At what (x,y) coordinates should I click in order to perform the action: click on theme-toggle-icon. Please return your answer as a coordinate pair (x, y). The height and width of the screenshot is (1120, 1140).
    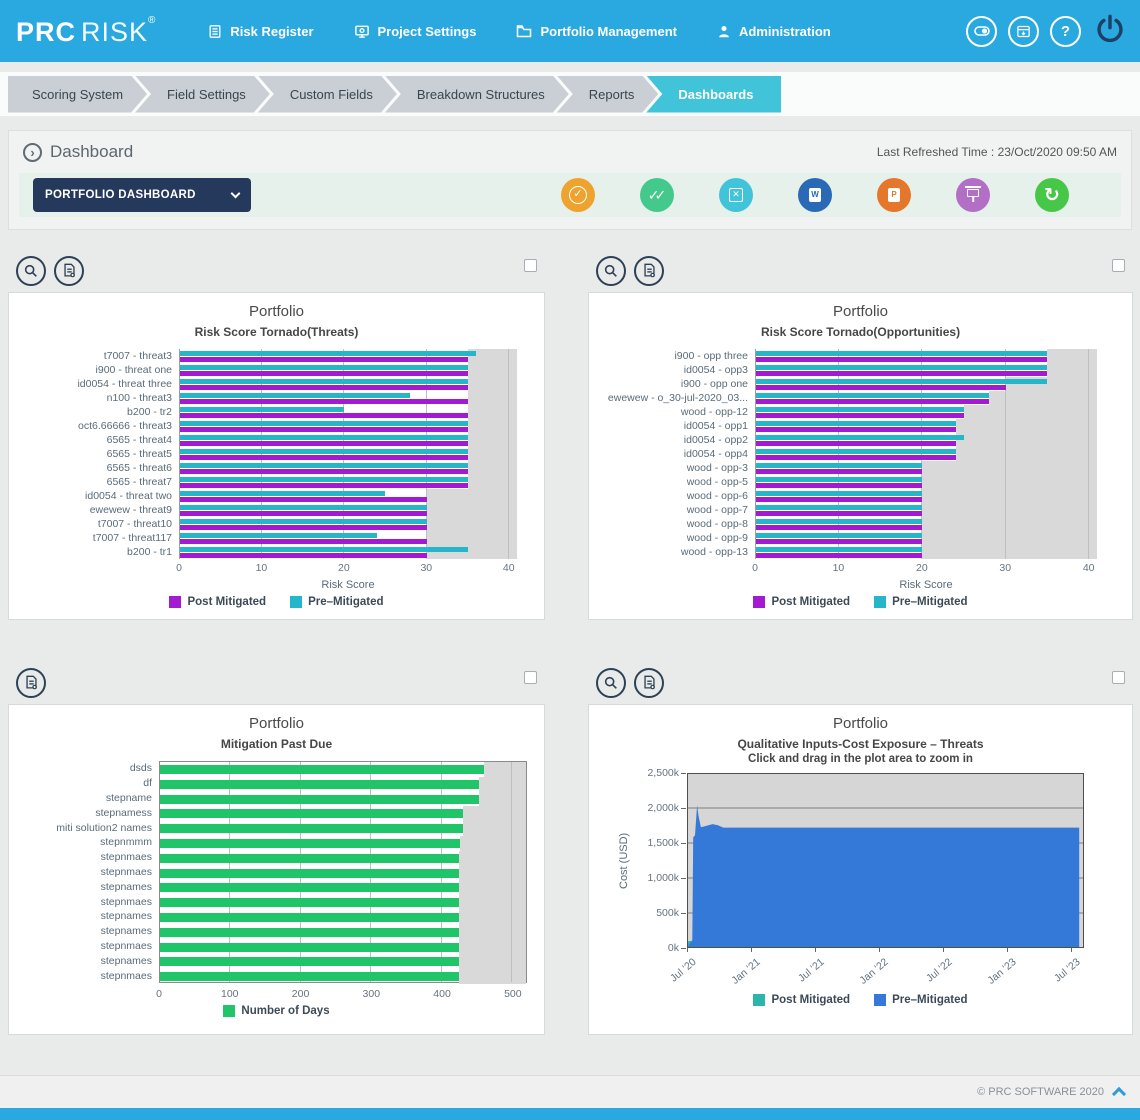
    Looking at the image, I should click on (981, 31).